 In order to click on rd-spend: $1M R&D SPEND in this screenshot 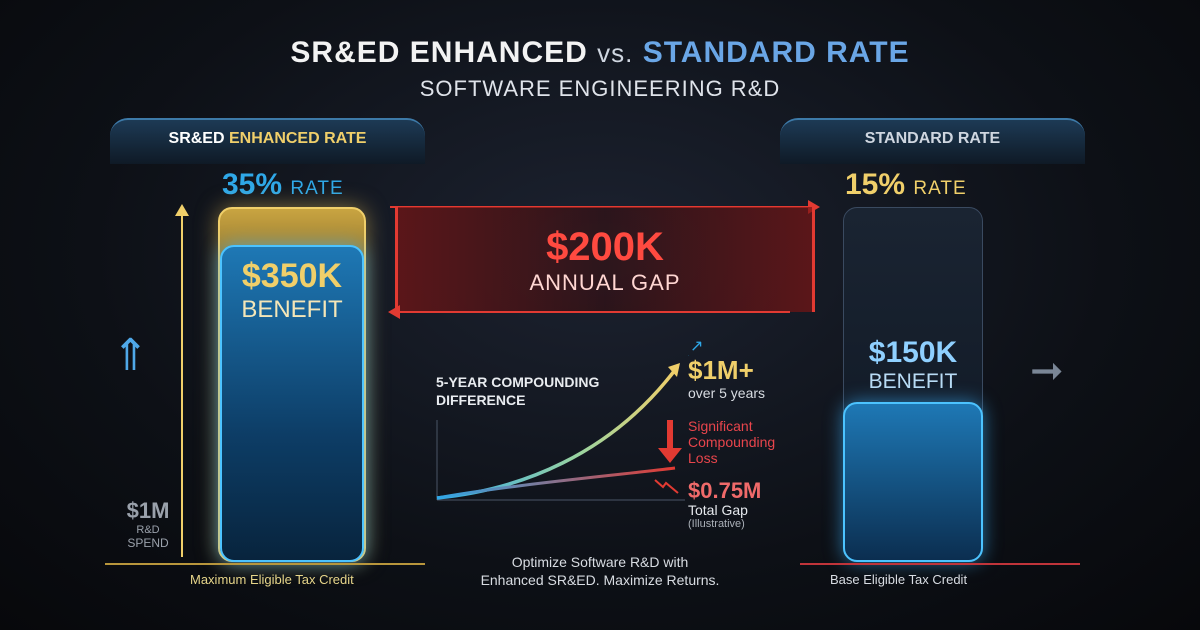, I will do `click(148, 524)`.